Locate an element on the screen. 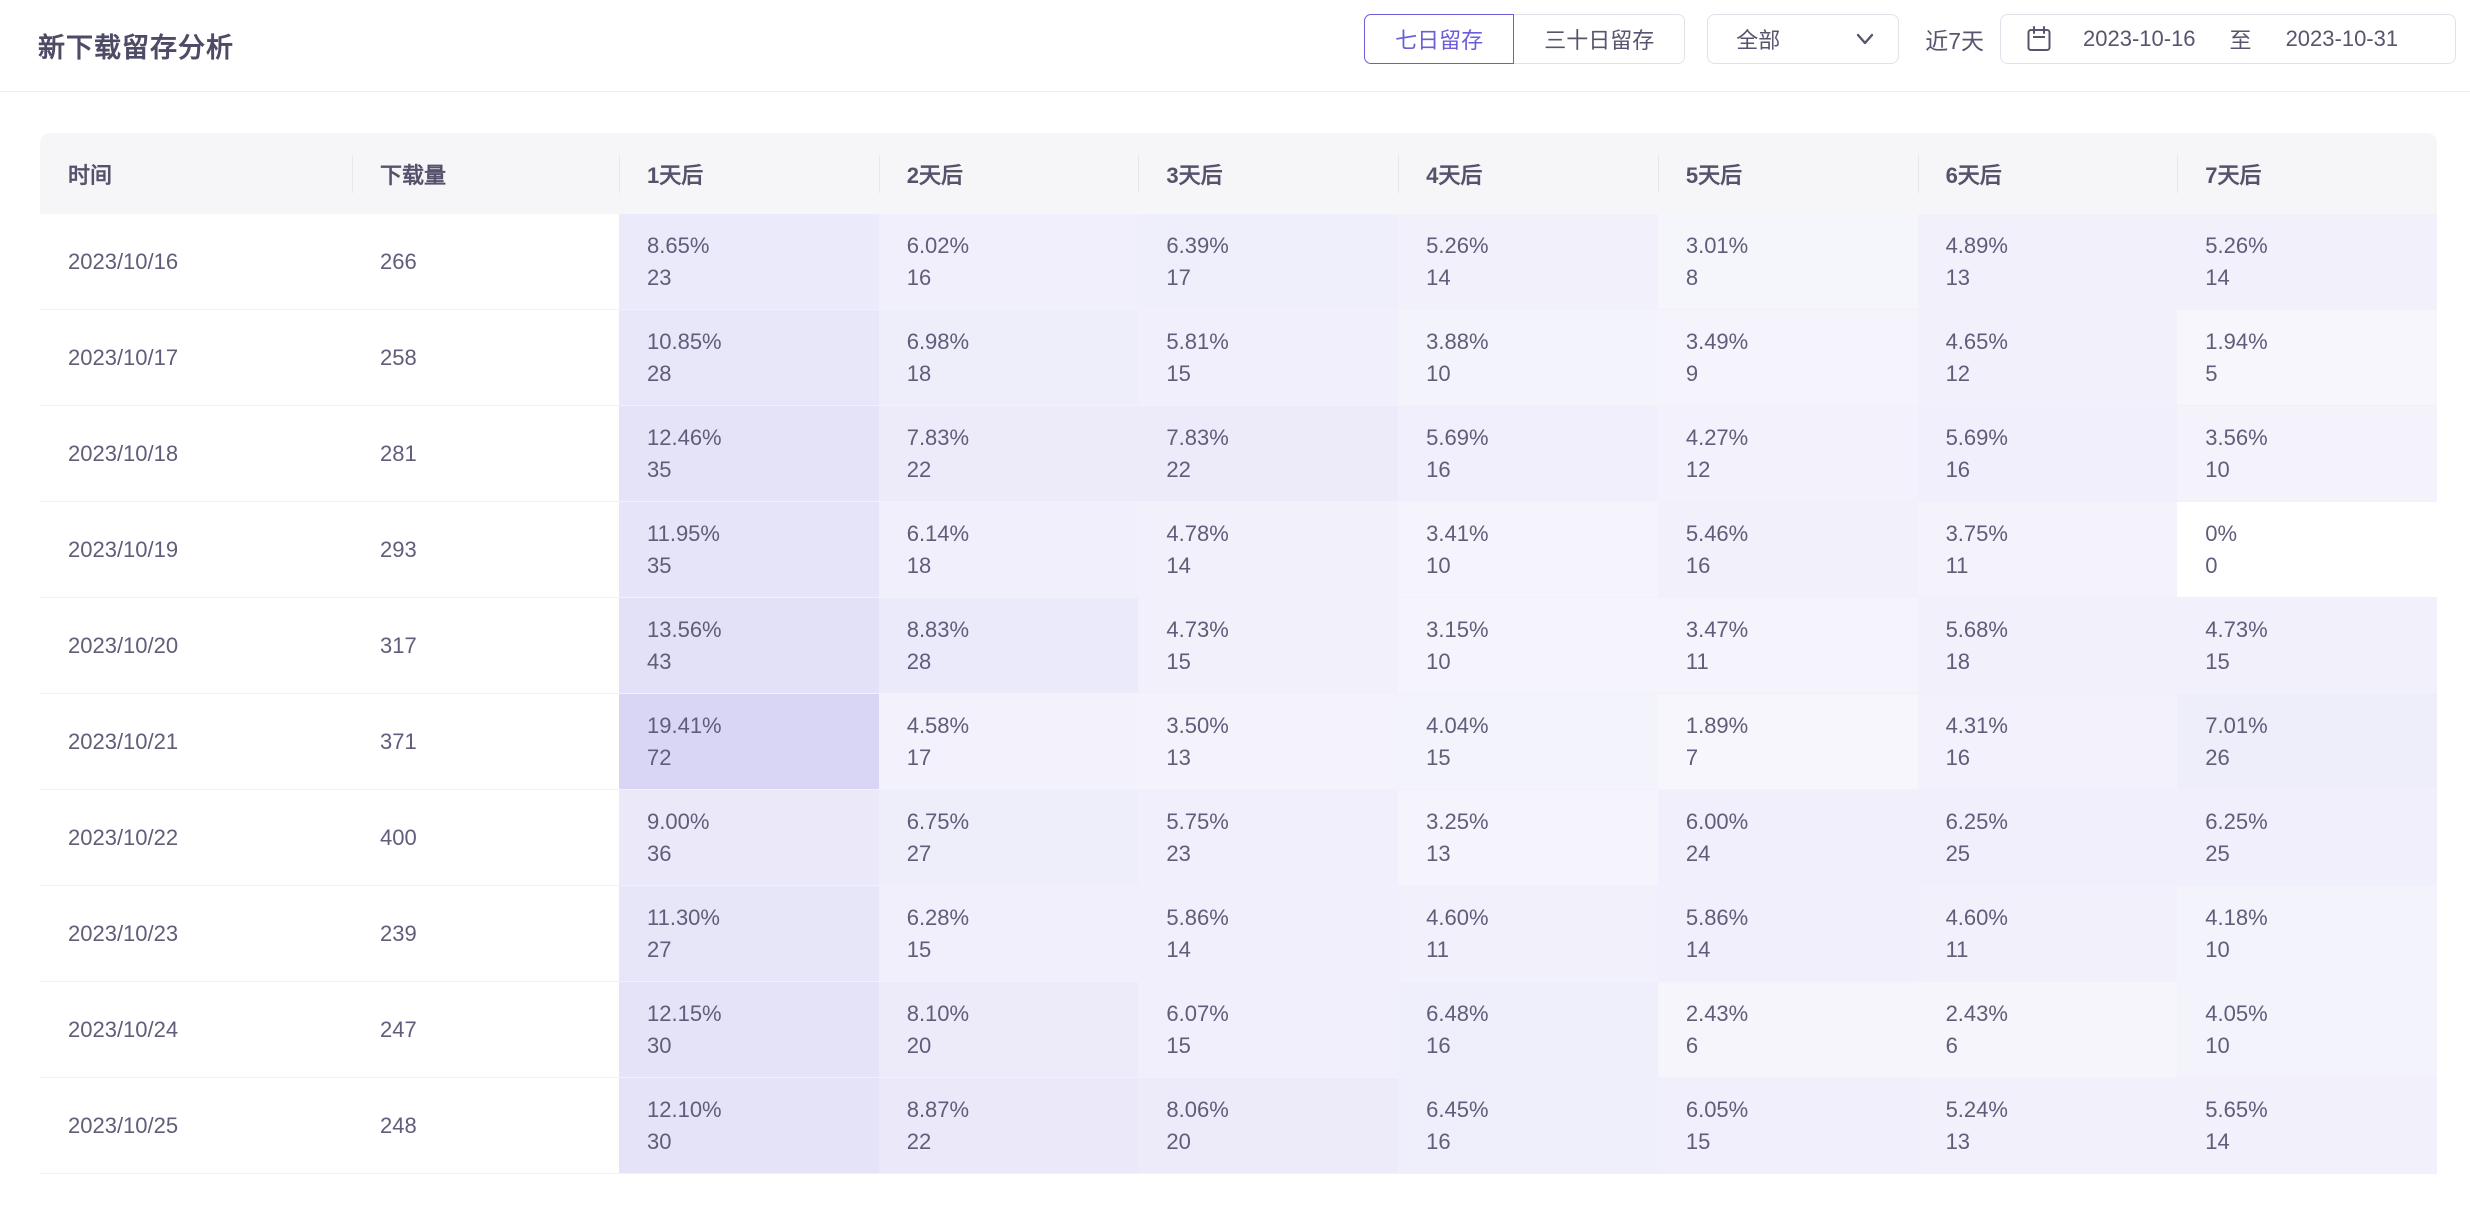 Image resolution: width=2470 pixels, height=1208 pixels. retention-count: 27 is located at coordinates (919, 853).